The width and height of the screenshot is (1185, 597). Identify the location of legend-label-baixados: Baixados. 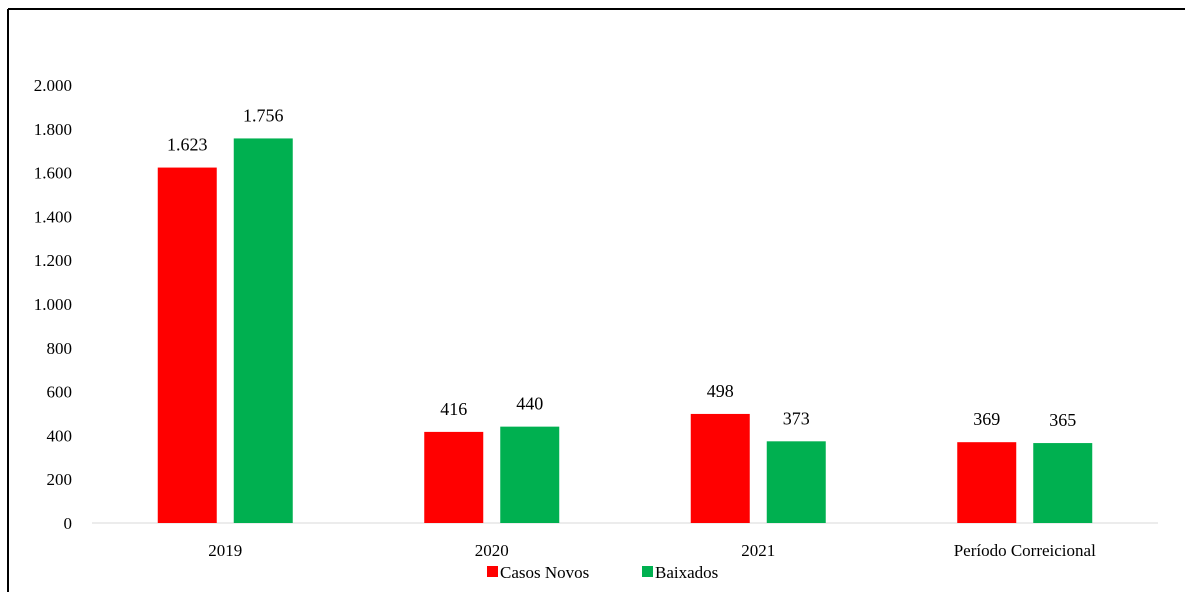
(686, 572).